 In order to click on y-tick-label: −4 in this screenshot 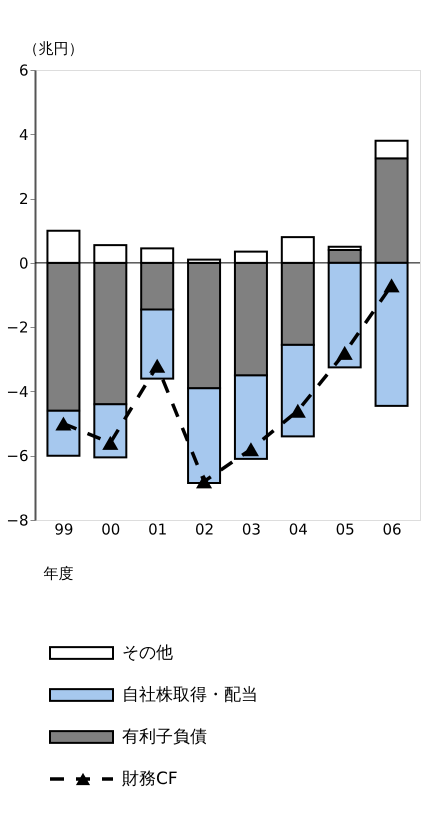, I will do `click(17, 391)`.